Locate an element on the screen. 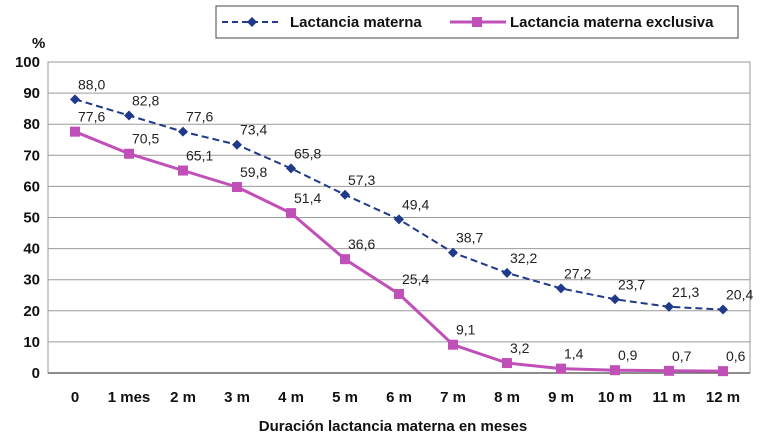 The width and height of the screenshot is (766, 443). x-tick-label-9: 9 m is located at coordinates (561, 397).